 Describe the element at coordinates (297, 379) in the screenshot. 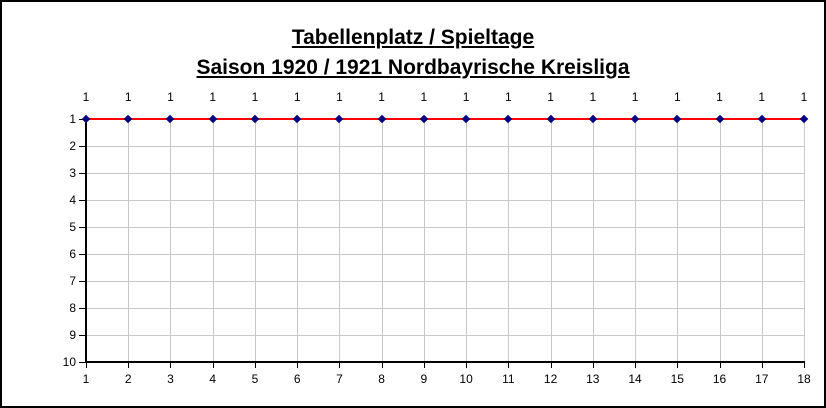

I see `x-tick-label: 6` at that location.